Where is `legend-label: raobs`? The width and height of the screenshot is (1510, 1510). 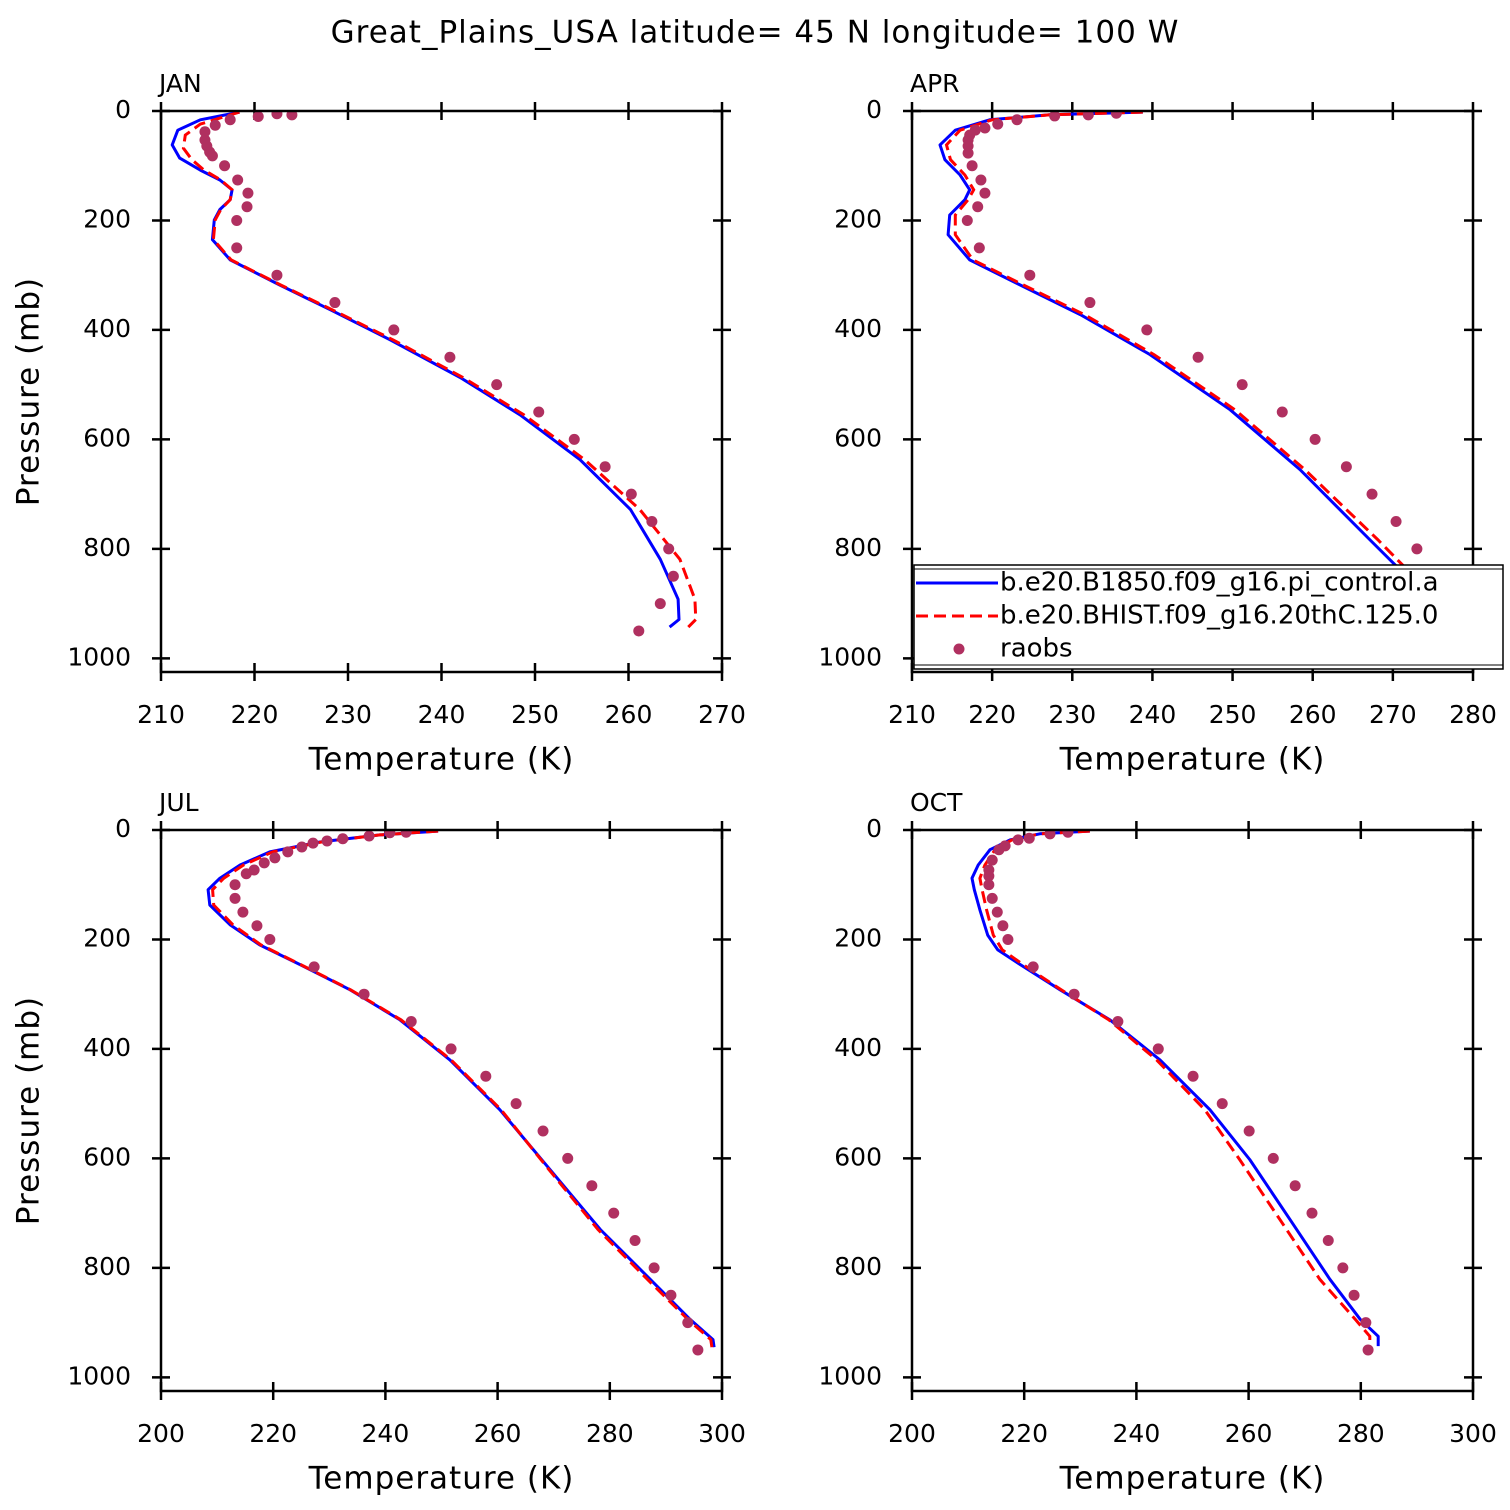 legend-label: raobs is located at coordinates (1036, 649).